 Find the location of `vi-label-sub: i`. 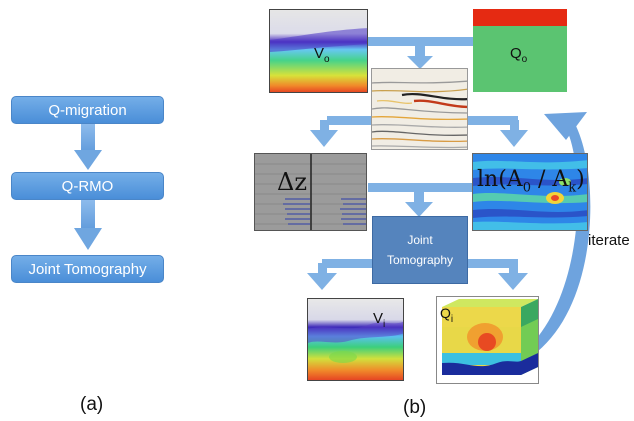

vi-label-sub: i is located at coordinates (384, 324).